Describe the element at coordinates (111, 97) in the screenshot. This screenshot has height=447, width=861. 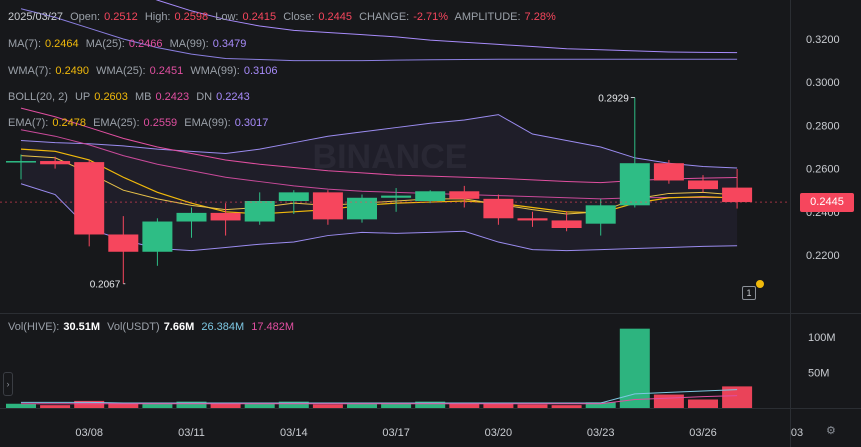
I see `boll-up-value: 0.2603` at that location.